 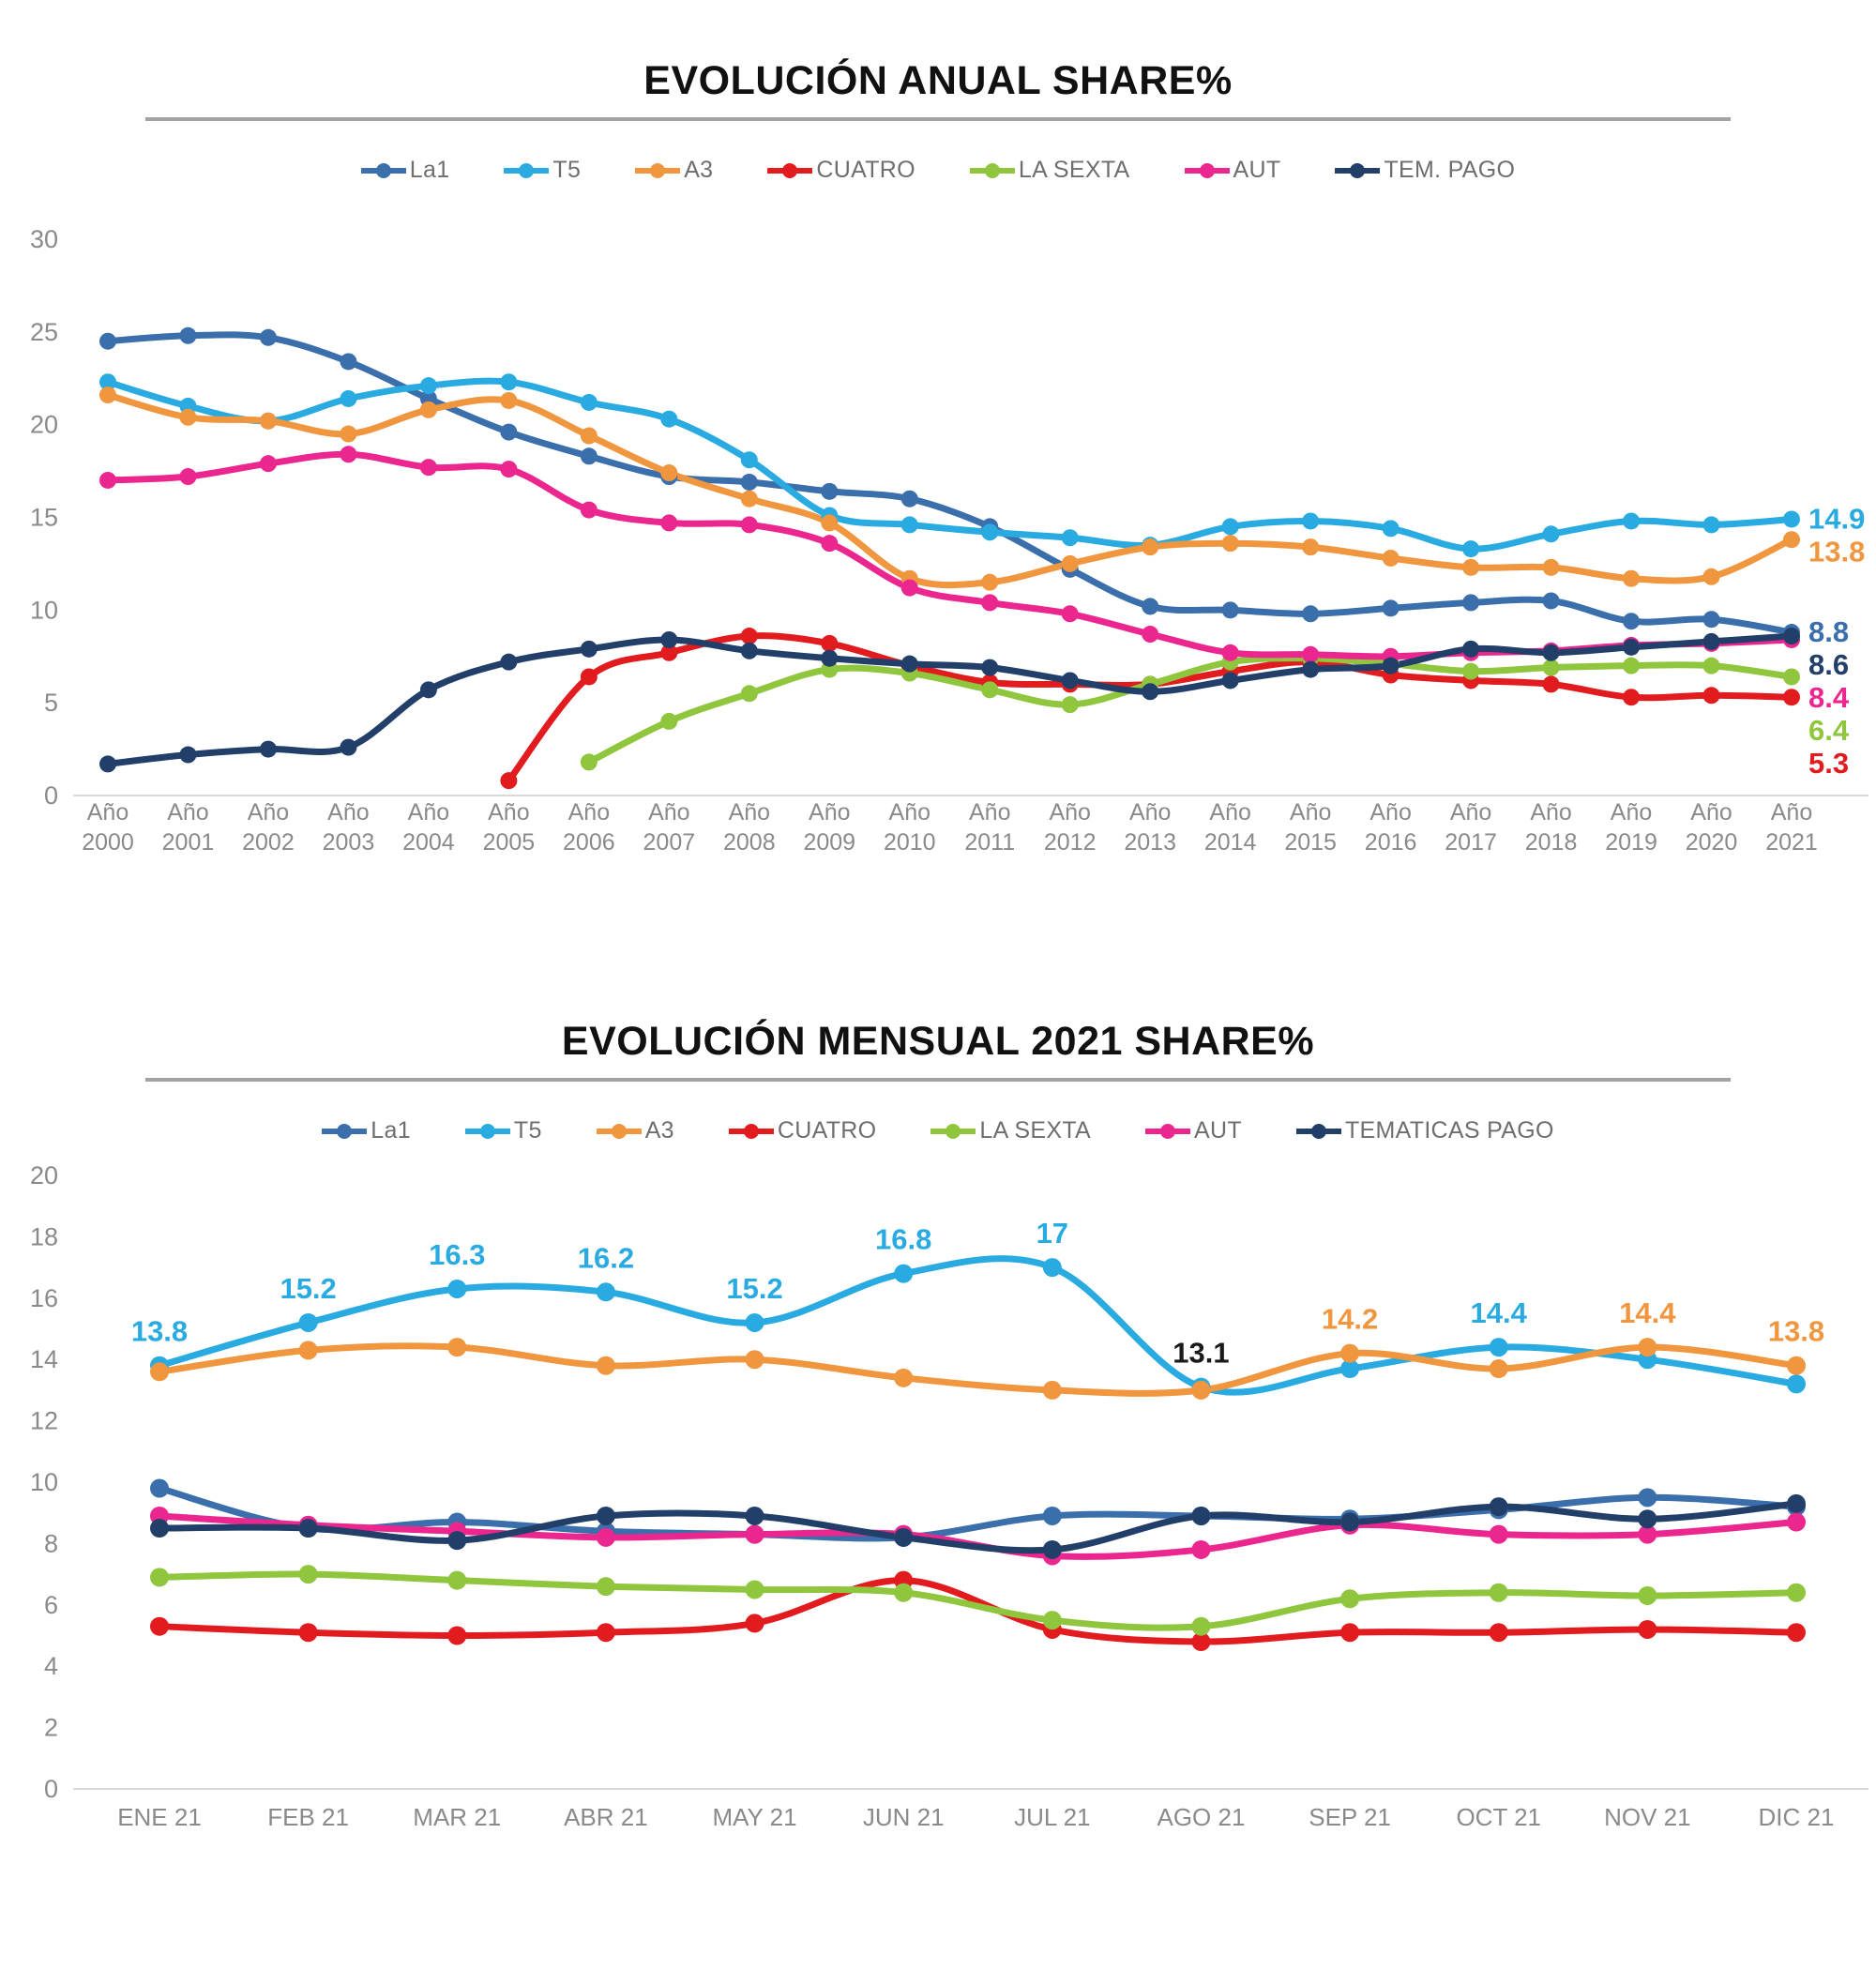 I want to click on x-axis-tick-label: Año 2016, so click(x=1391, y=827).